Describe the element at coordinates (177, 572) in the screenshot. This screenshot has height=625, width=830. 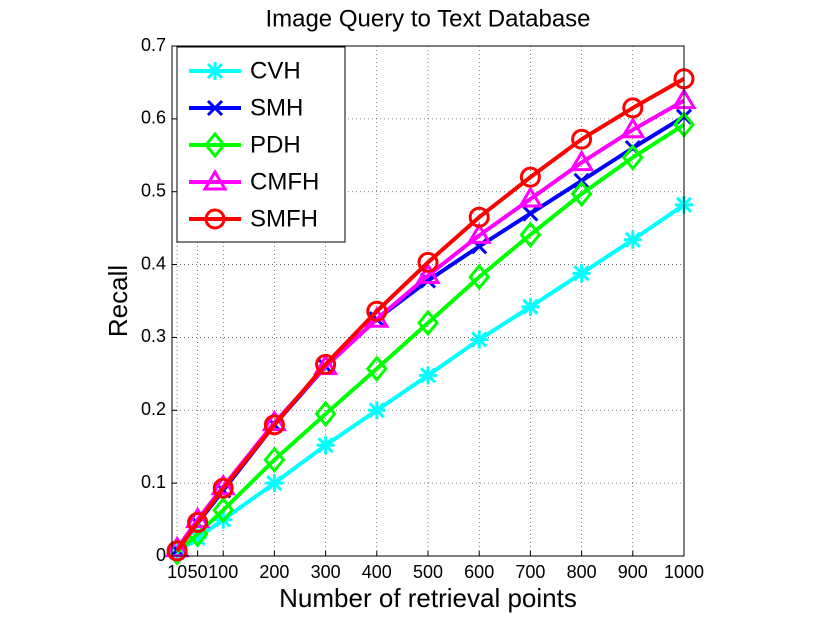
I see `x-tick-label: 10` at that location.